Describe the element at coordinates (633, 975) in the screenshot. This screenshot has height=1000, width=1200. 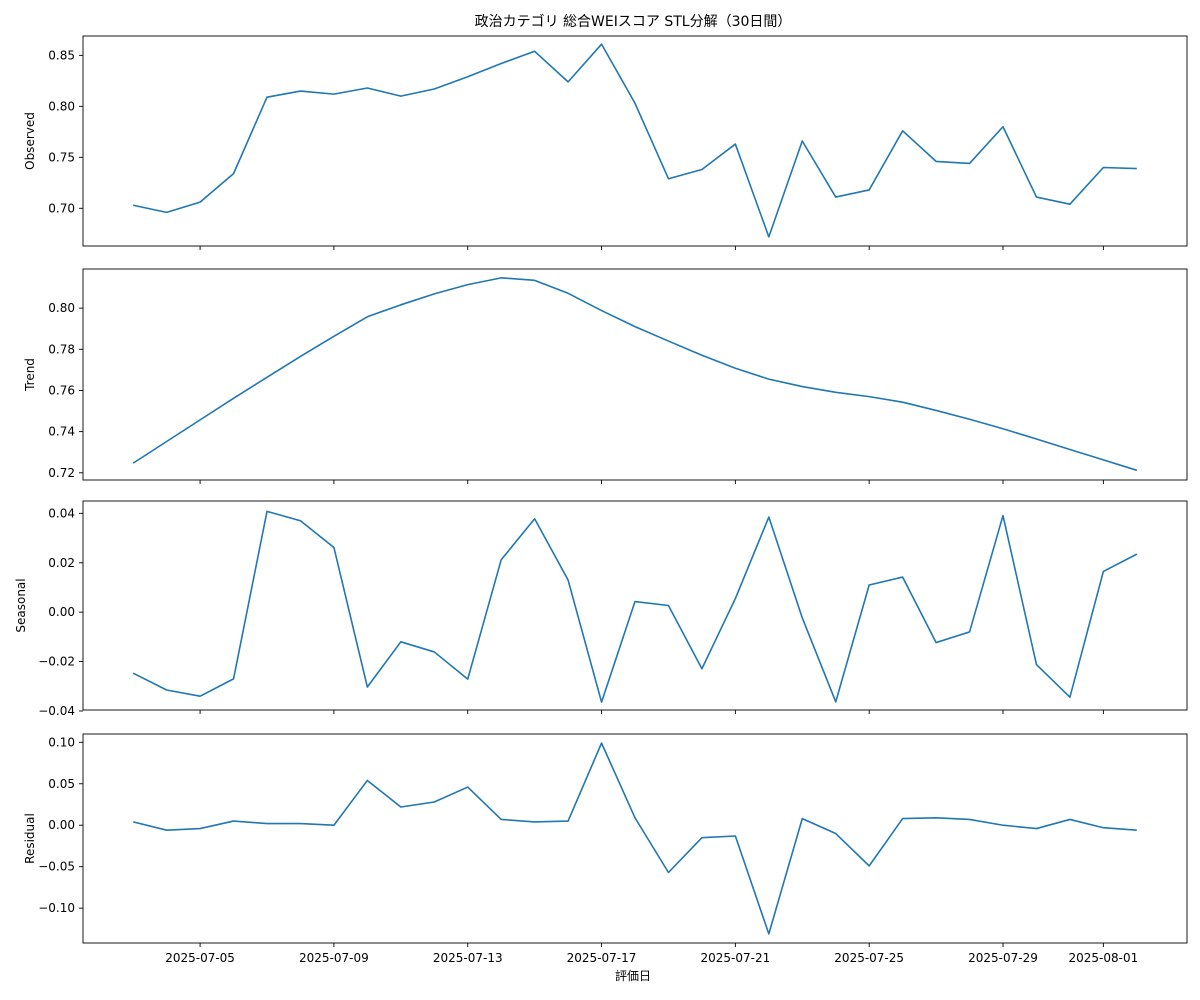
I see `x-axis-label: 評価日` at that location.